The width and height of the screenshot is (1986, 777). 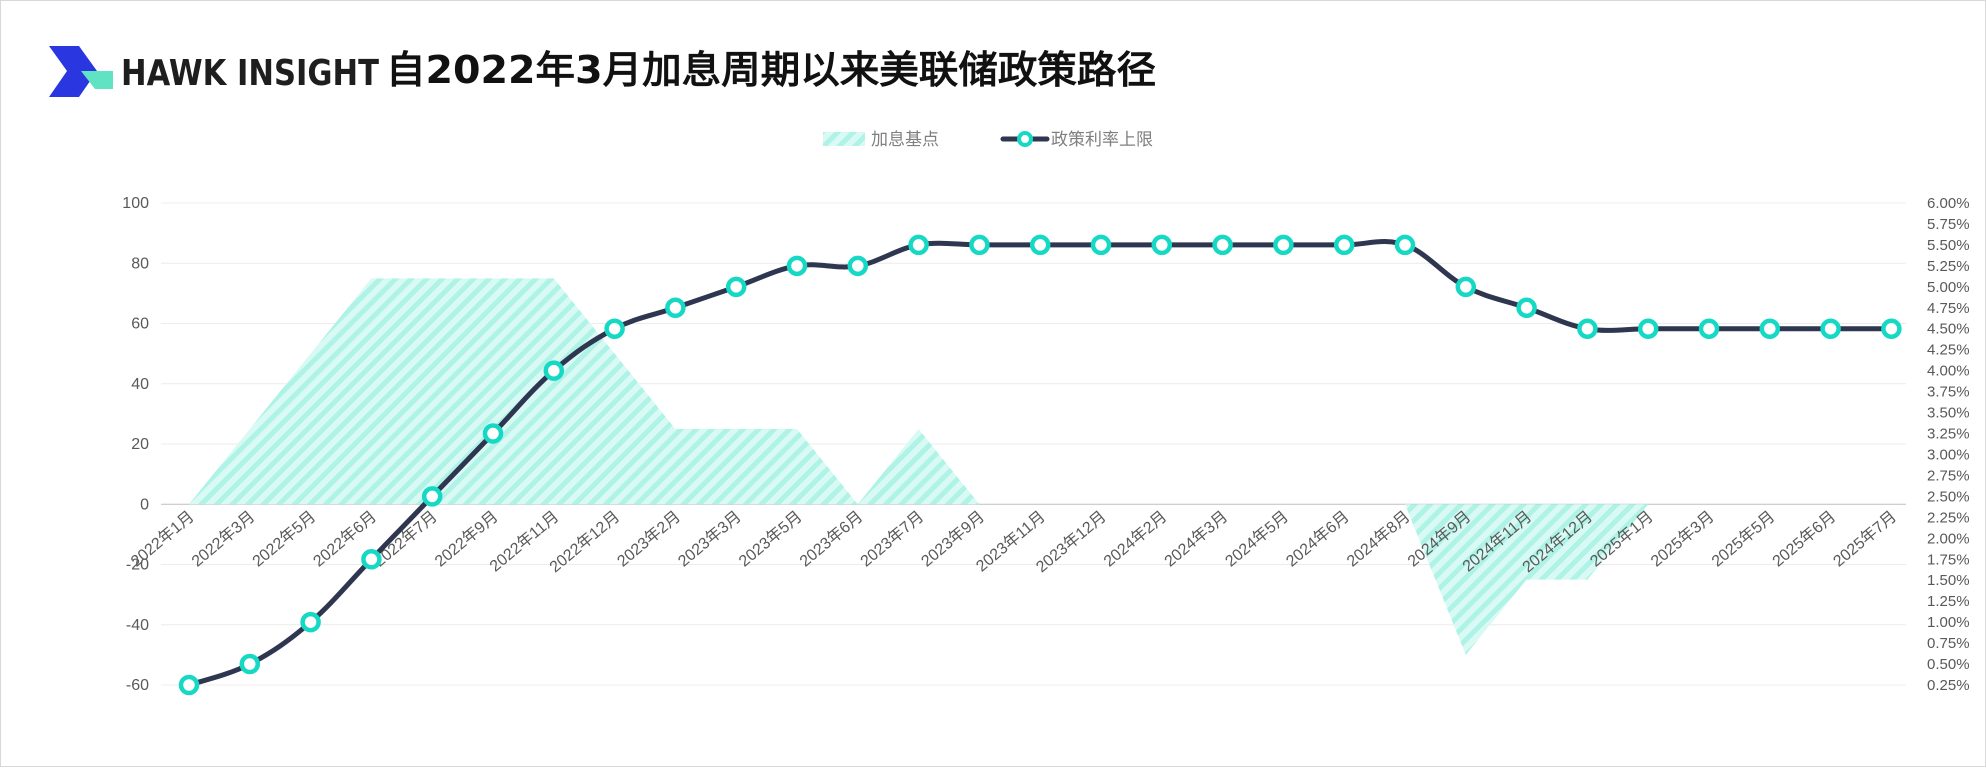 I want to click on right-tick-label: 6.00%, so click(x=1948, y=203).